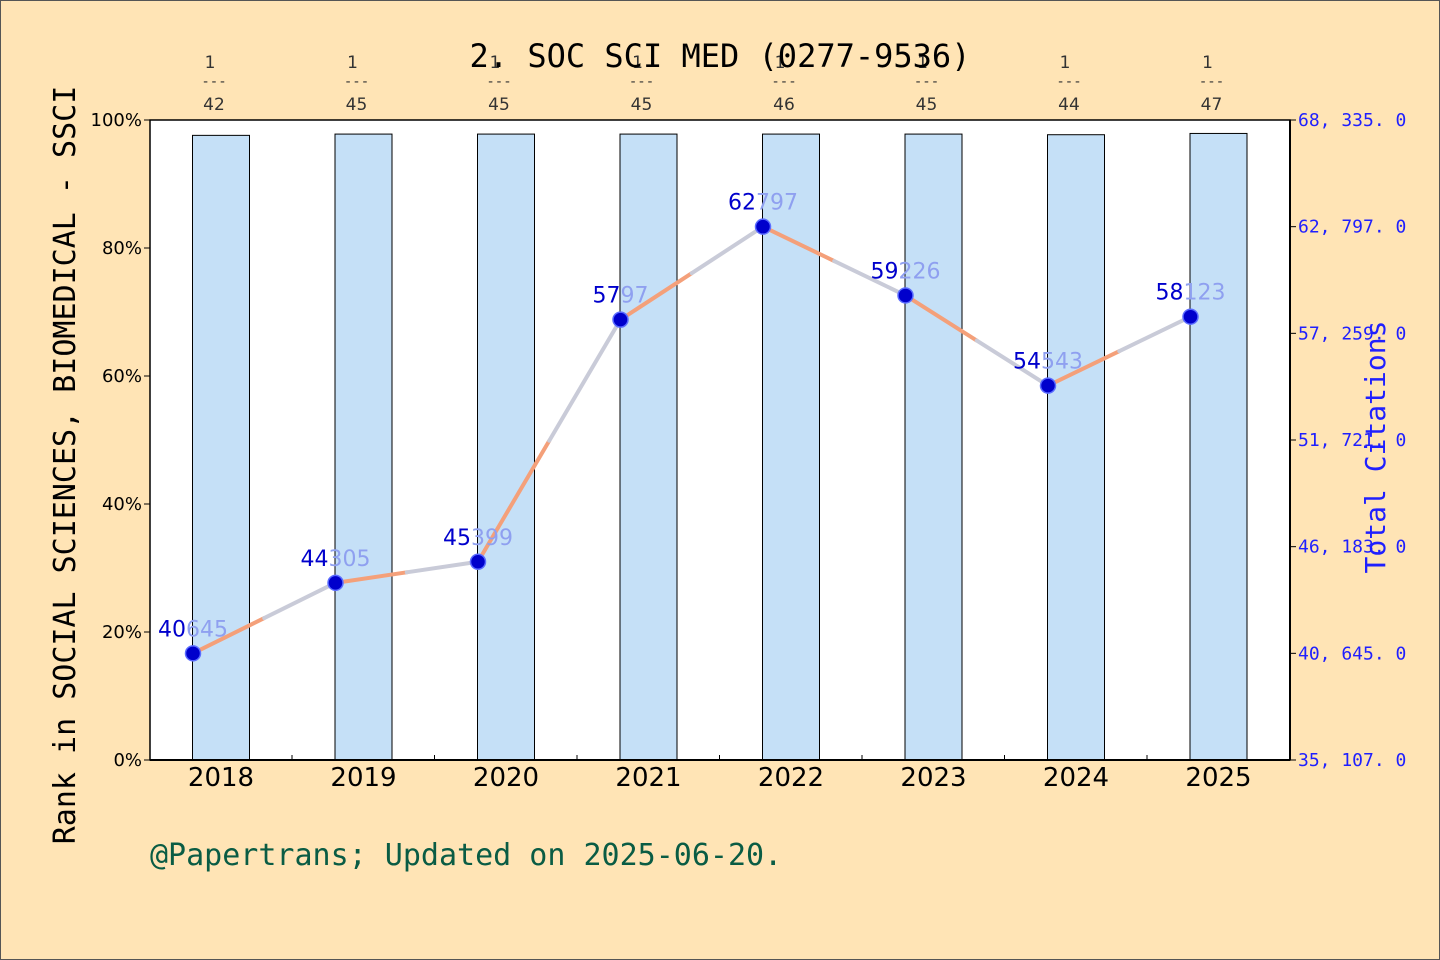 The width and height of the screenshot is (1440, 960). Describe the element at coordinates (1190, 316) in the screenshot. I see `data-point-2025` at that location.